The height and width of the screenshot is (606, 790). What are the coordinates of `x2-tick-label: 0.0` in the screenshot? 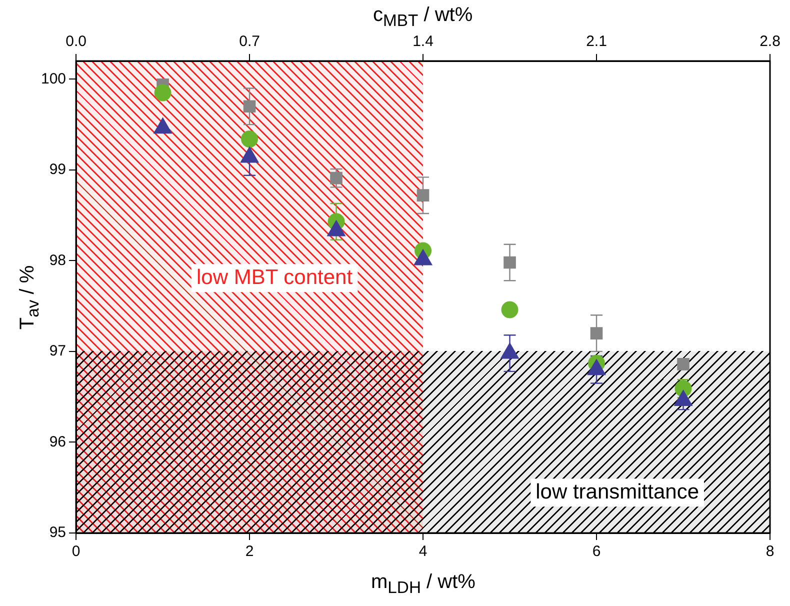 It's located at (76, 41).